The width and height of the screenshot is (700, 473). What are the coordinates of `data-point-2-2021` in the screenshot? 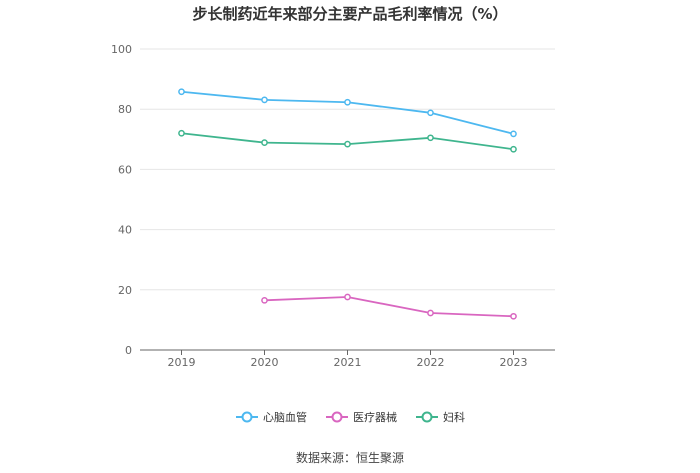 It's located at (347, 144).